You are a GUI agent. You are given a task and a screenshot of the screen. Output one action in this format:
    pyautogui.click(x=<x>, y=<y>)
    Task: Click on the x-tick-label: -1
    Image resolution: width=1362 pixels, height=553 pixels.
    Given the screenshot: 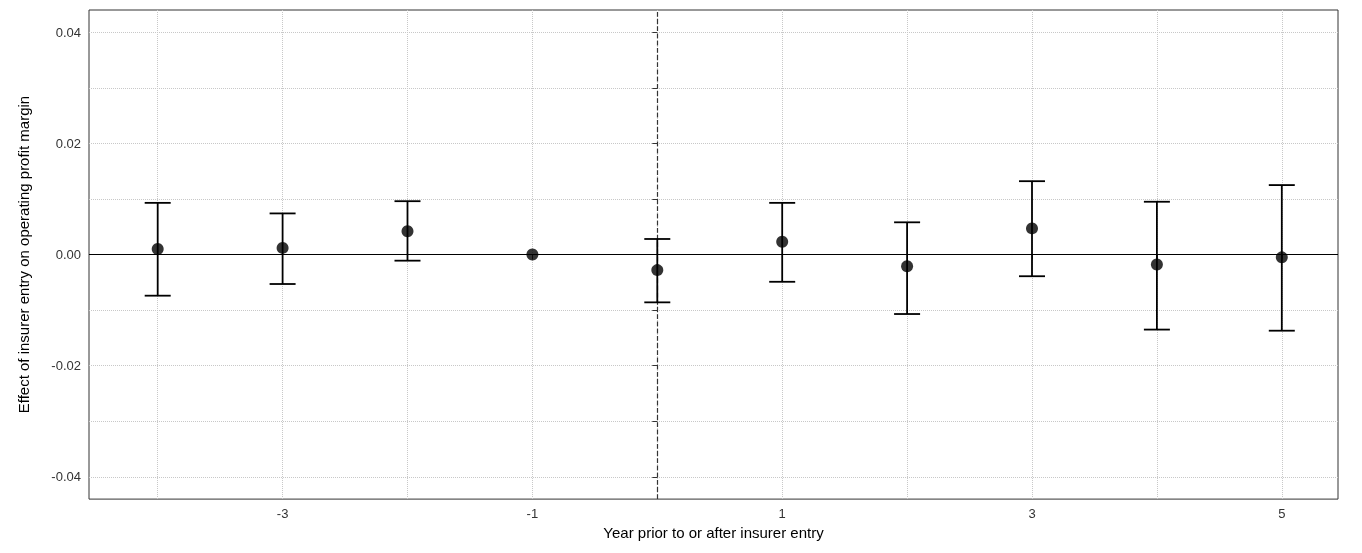 What is the action you would take?
    pyautogui.click(x=532, y=514)
    